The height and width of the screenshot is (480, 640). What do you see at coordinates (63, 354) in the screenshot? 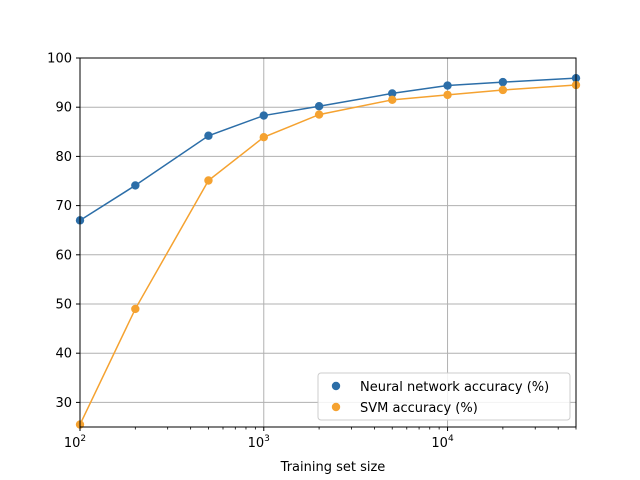
I see `y-tick-label: 40` at bounding box center [63, 354].